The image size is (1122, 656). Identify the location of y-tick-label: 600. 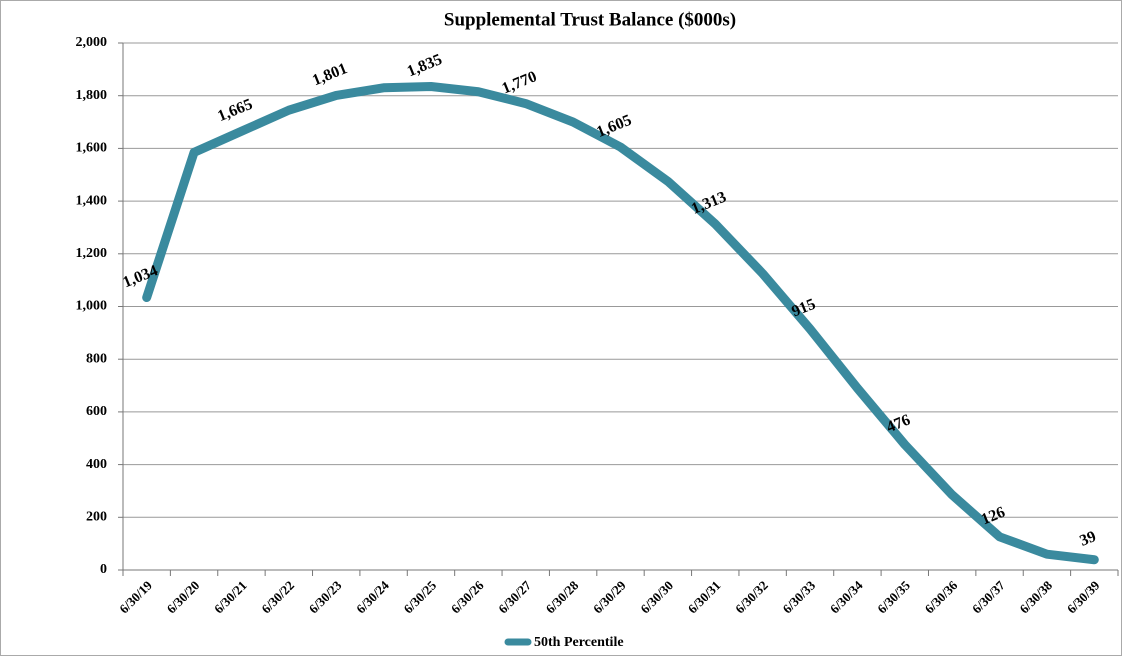
(96, 411).